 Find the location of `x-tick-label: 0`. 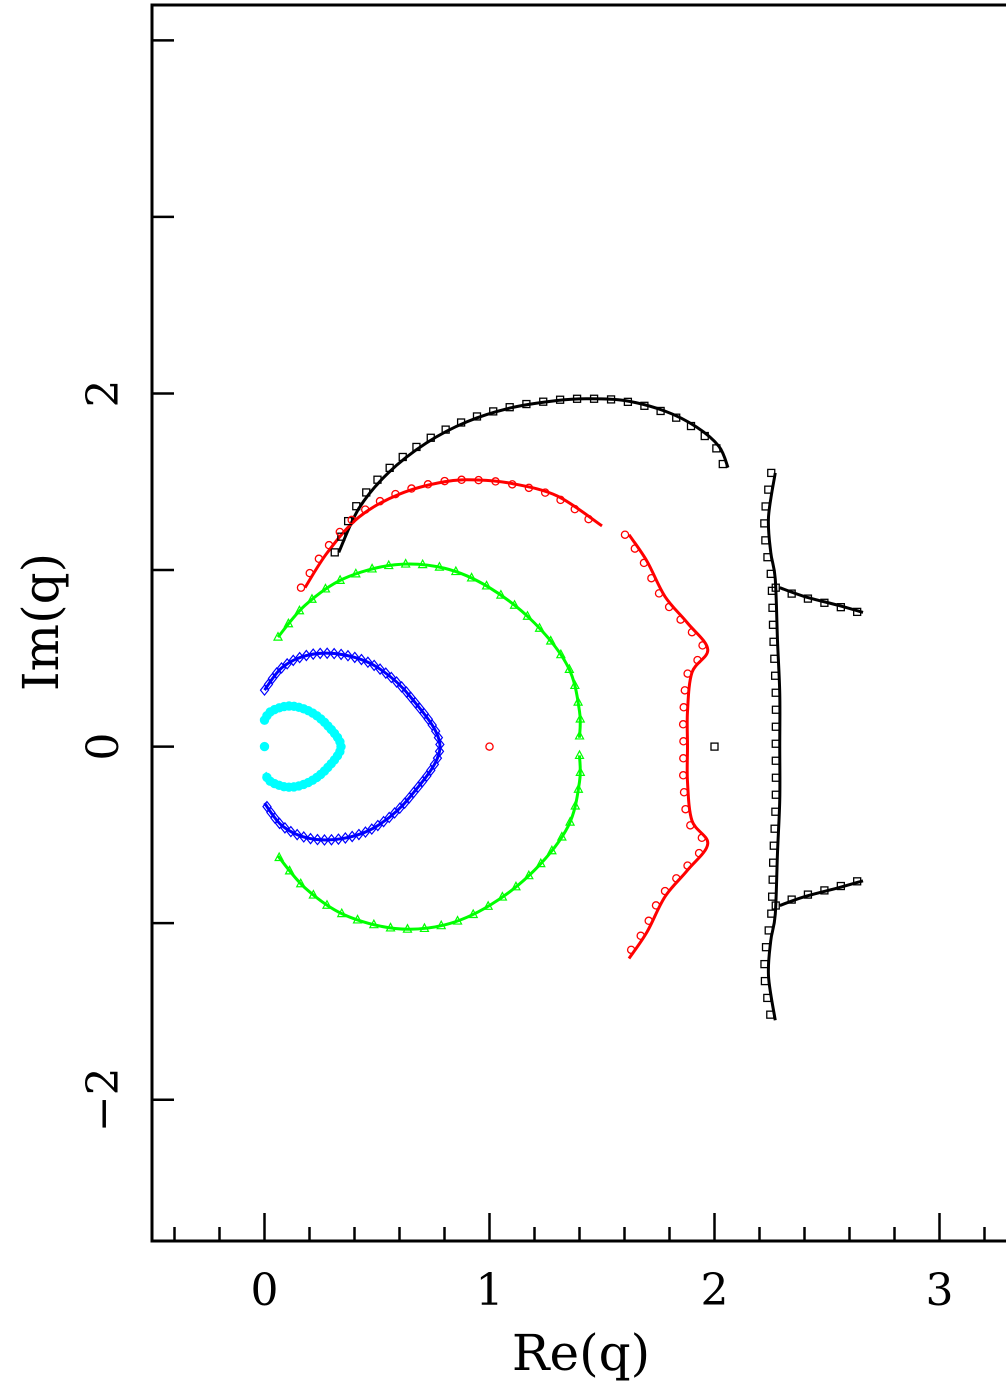

x-tick-label: 0 is located at coordinates (265, 1290).